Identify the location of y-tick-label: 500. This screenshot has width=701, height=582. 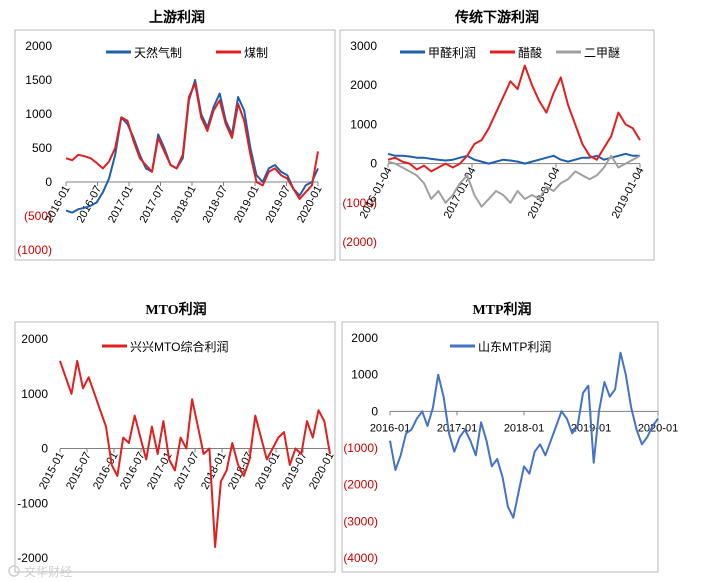
(42, 148).